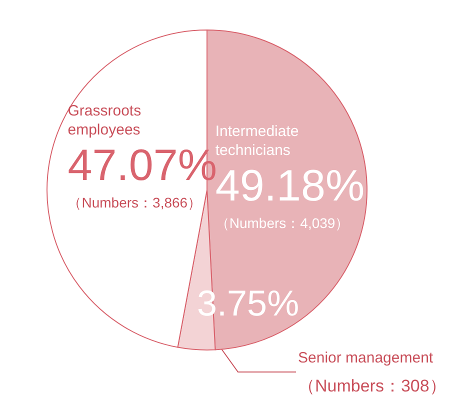 This screenshot has height=402, width=465. What do you see at coordinates (282, 222) in the screenshot?
I see `text: （Numbers：4,039）` at bounding box center [282, 222].